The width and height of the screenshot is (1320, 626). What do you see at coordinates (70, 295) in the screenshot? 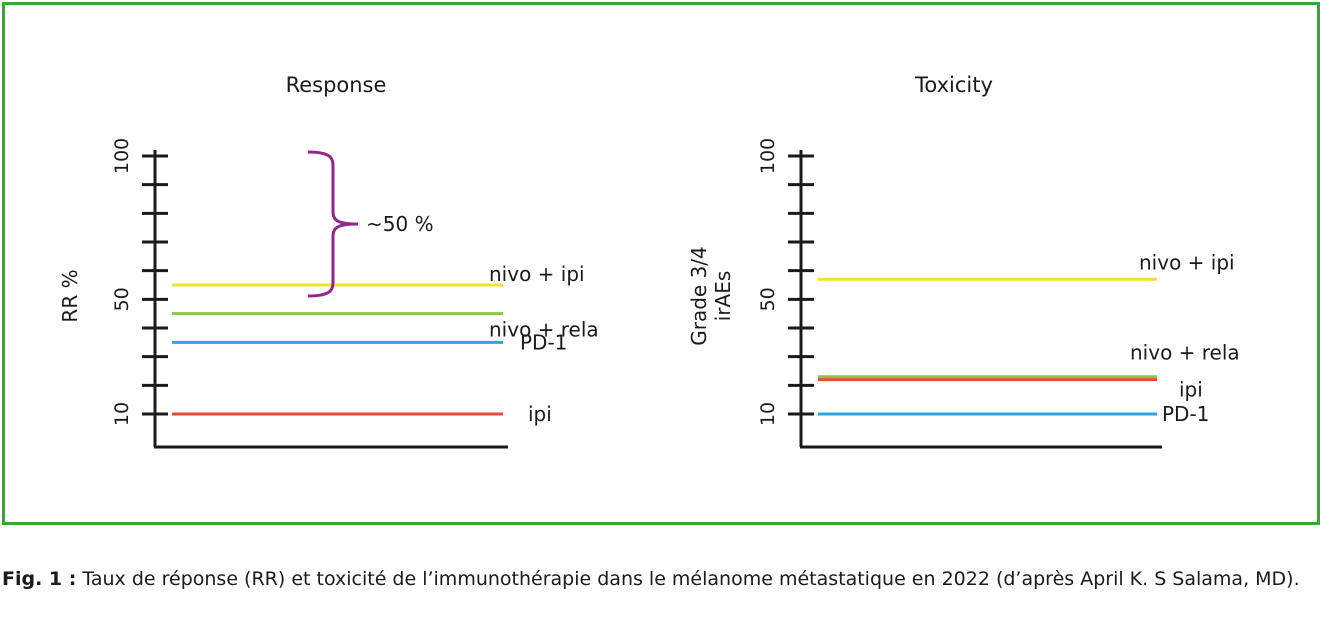
I see `y-axis-title: RR %` at bounding box center [70, 295].